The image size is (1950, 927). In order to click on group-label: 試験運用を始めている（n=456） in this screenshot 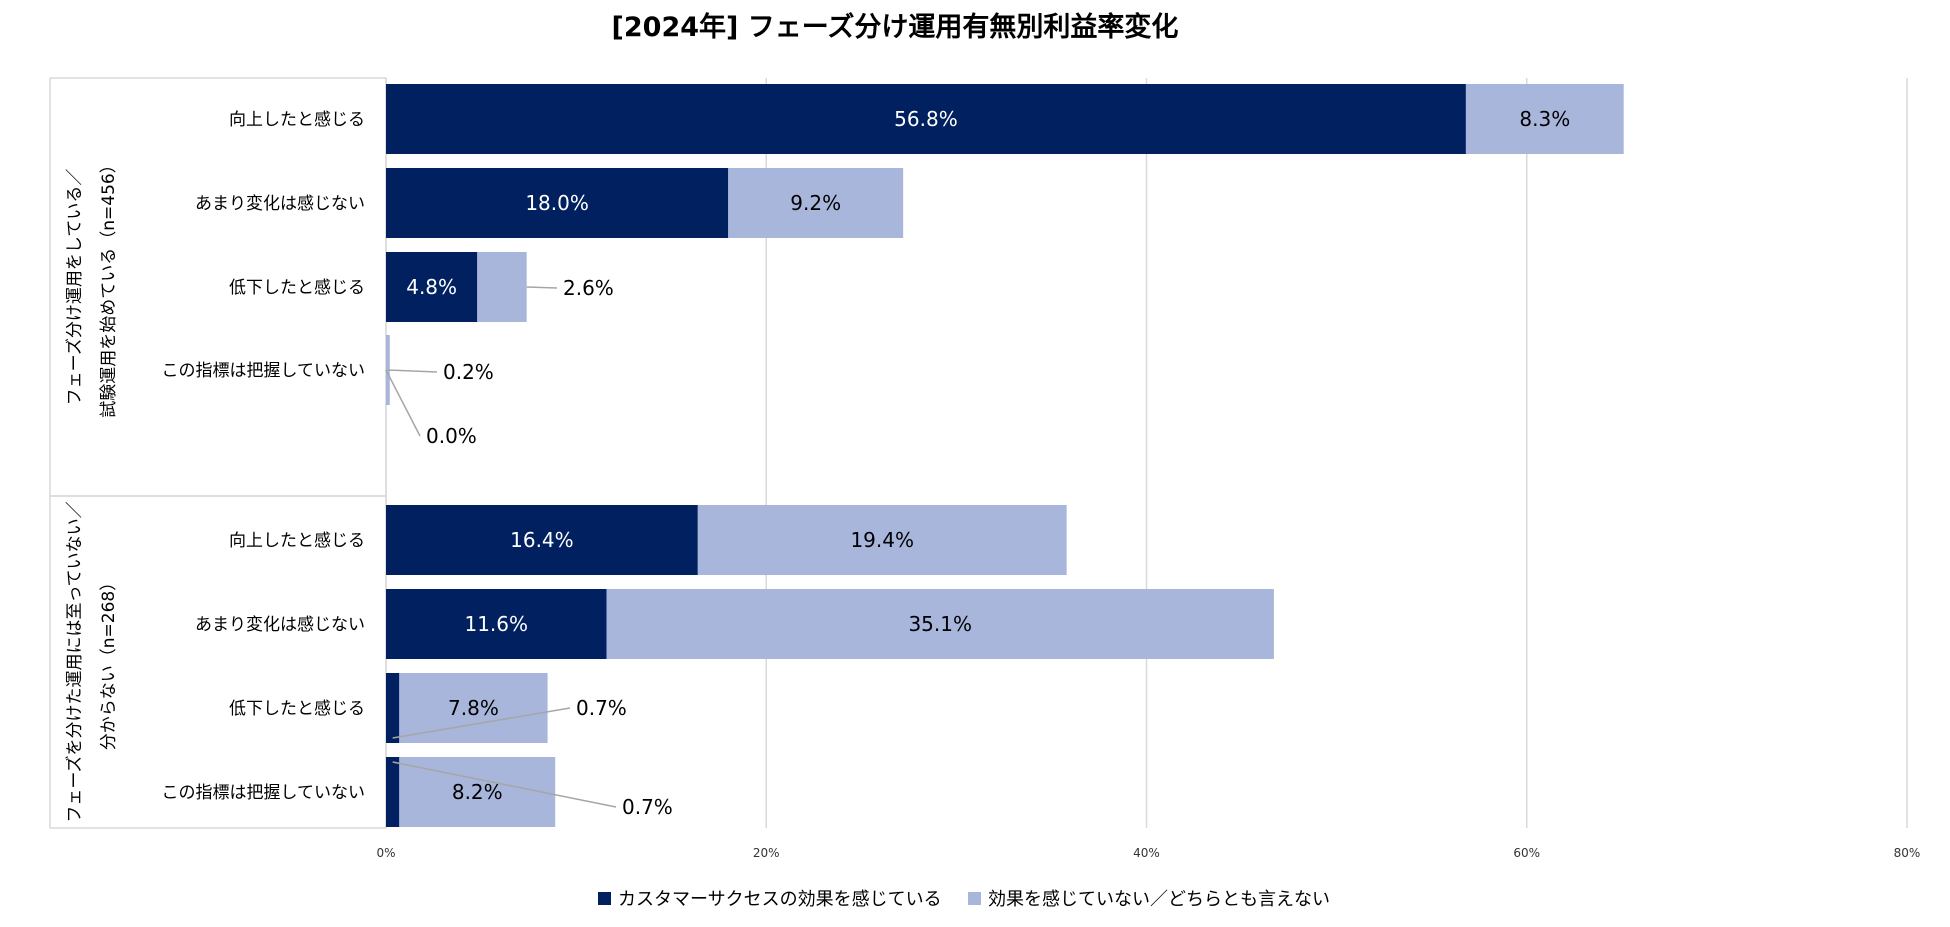, I will do `click(109, 286)`.